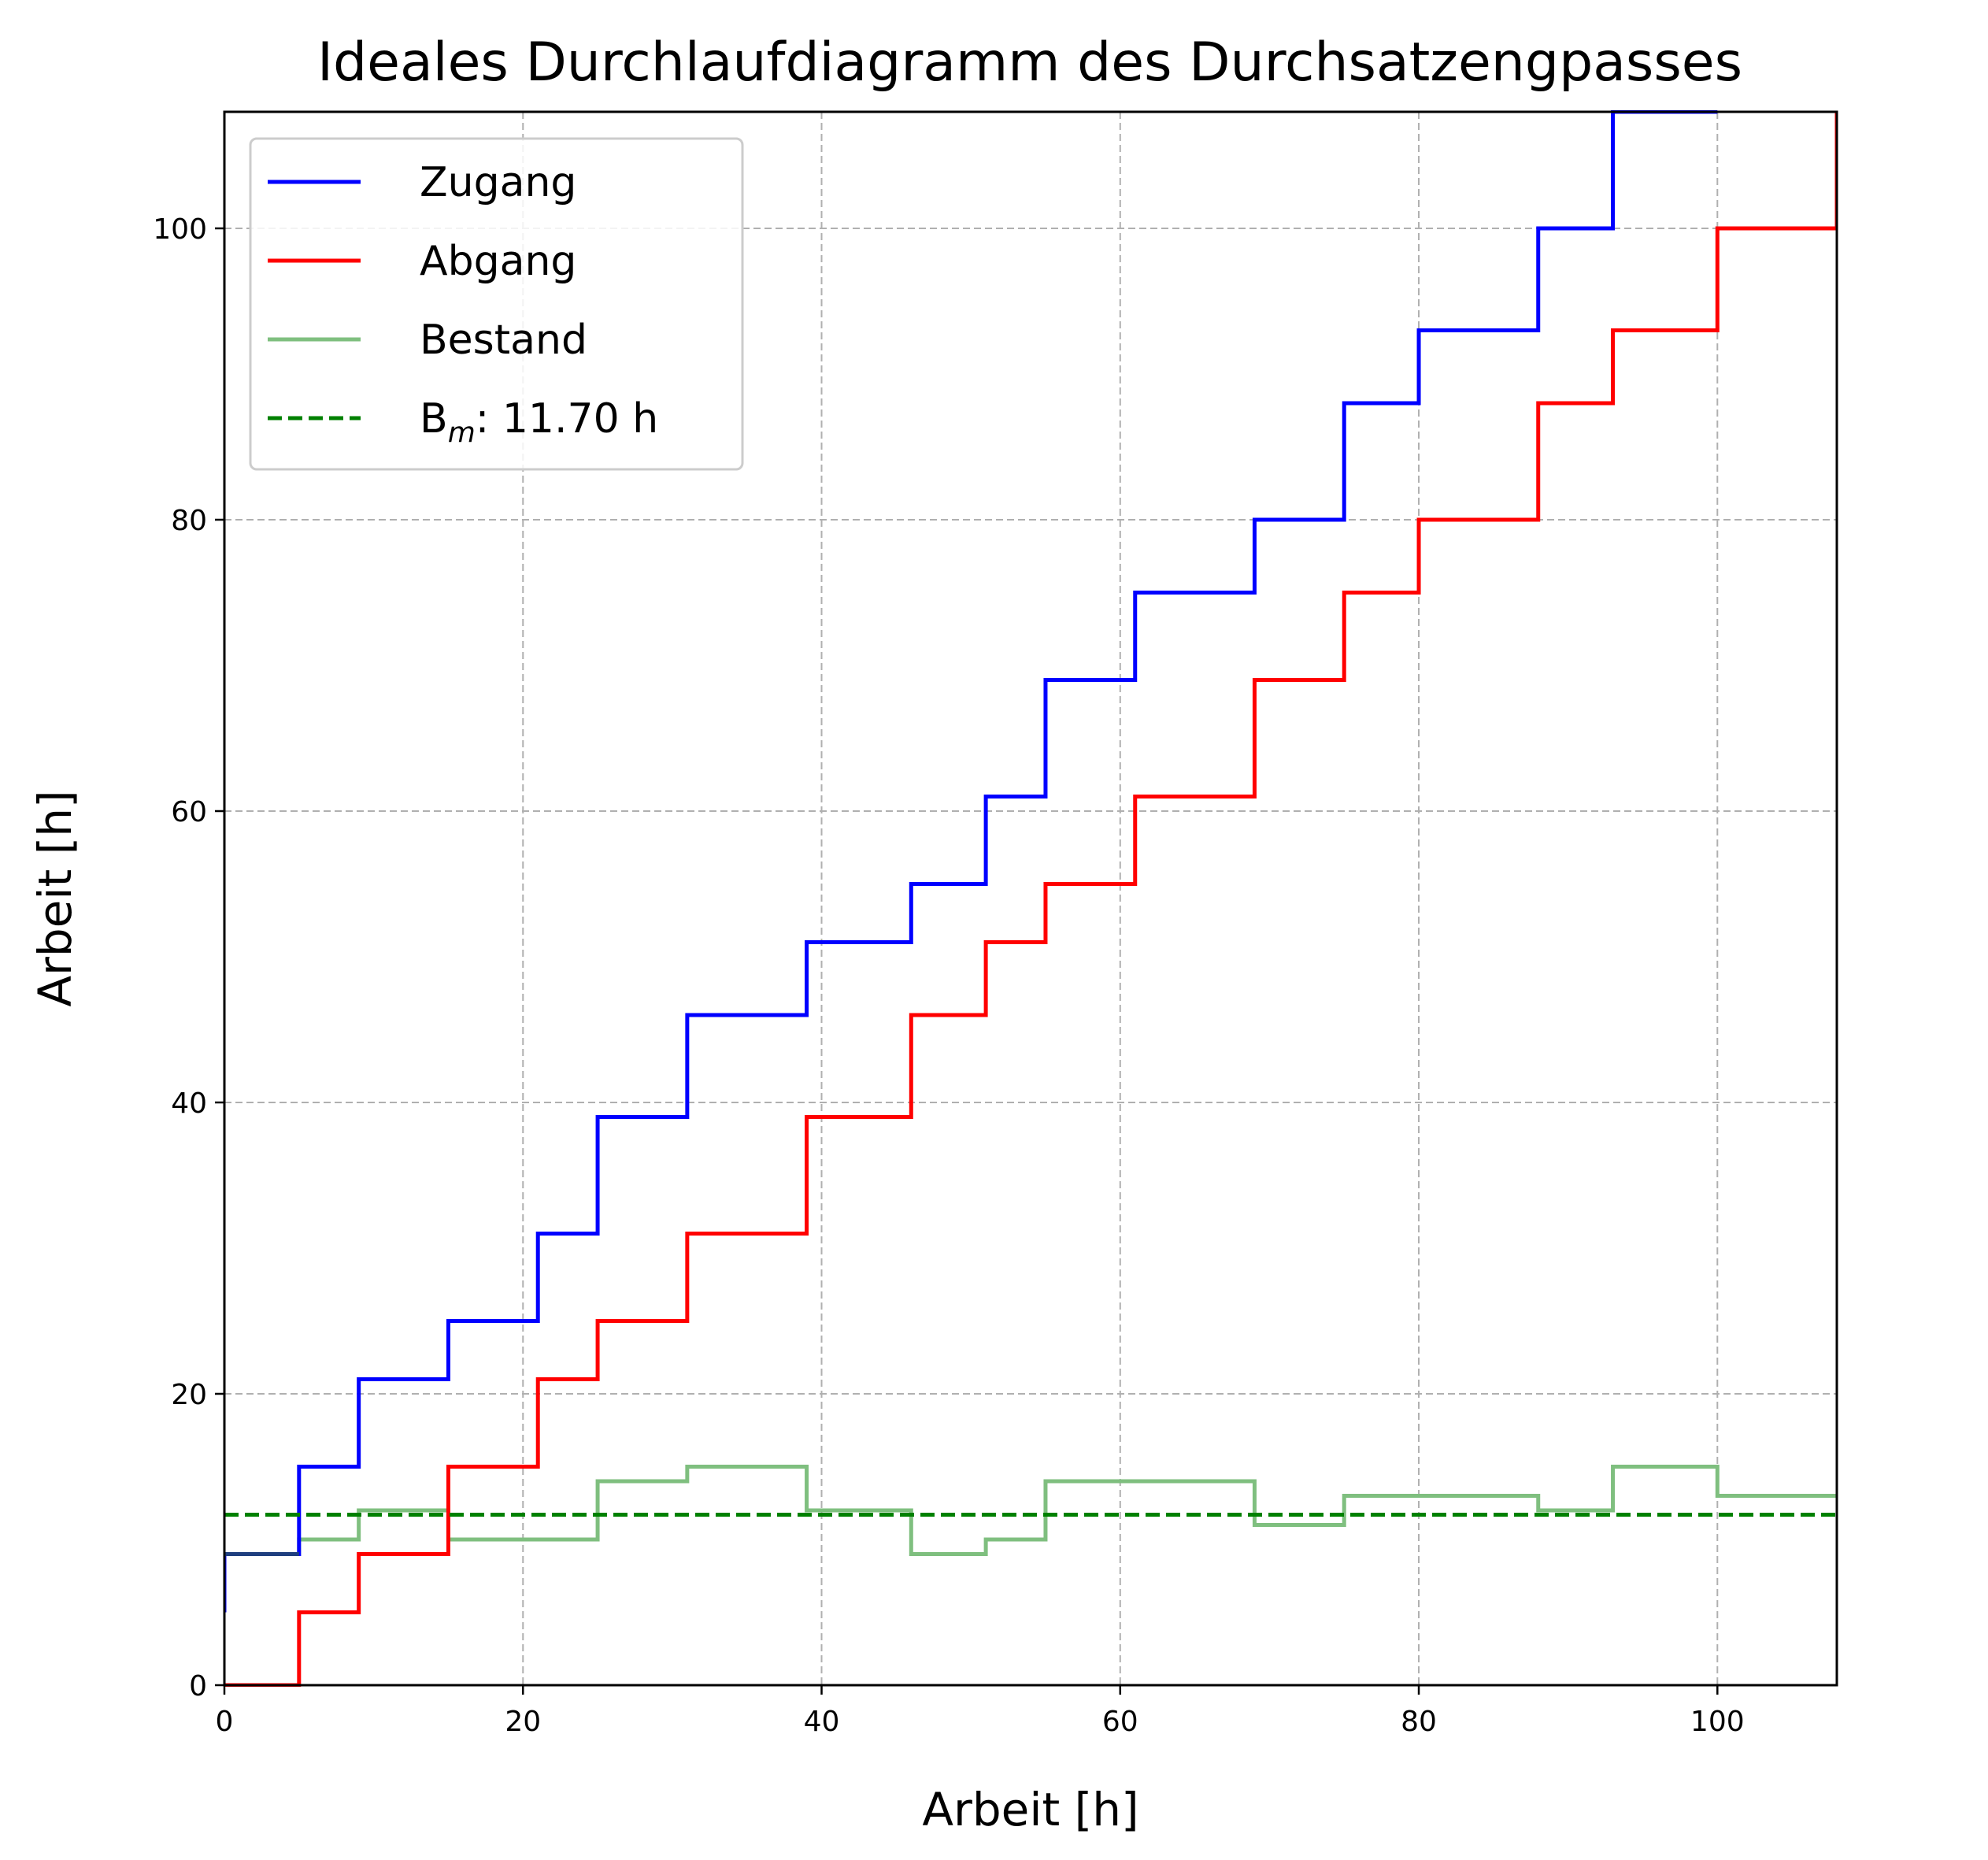 The width and height of the screenshot is (1988, 1860). I want to click on legend: Zugang Abgang Bestand Bm: 11.70 h, so click(496, 304).